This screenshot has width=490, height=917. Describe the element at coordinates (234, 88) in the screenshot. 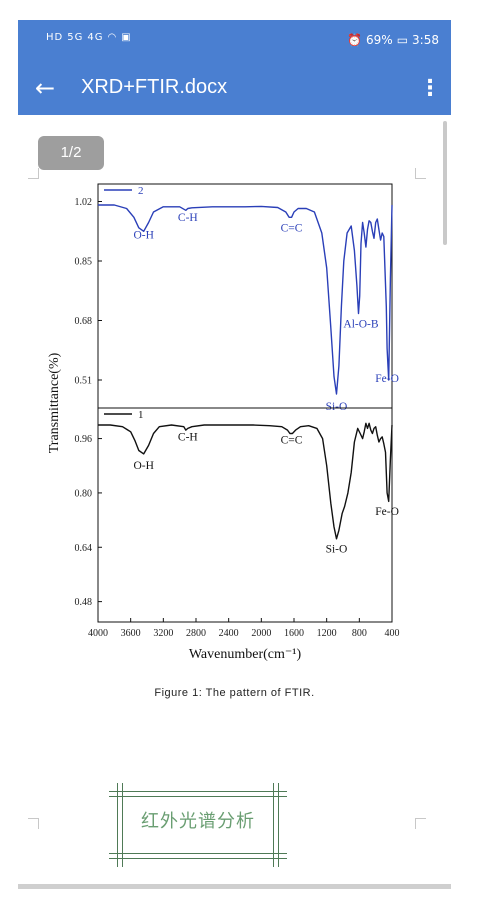

I see `app-bar: ← XRD+FTIR.docx ⋮` at that location.